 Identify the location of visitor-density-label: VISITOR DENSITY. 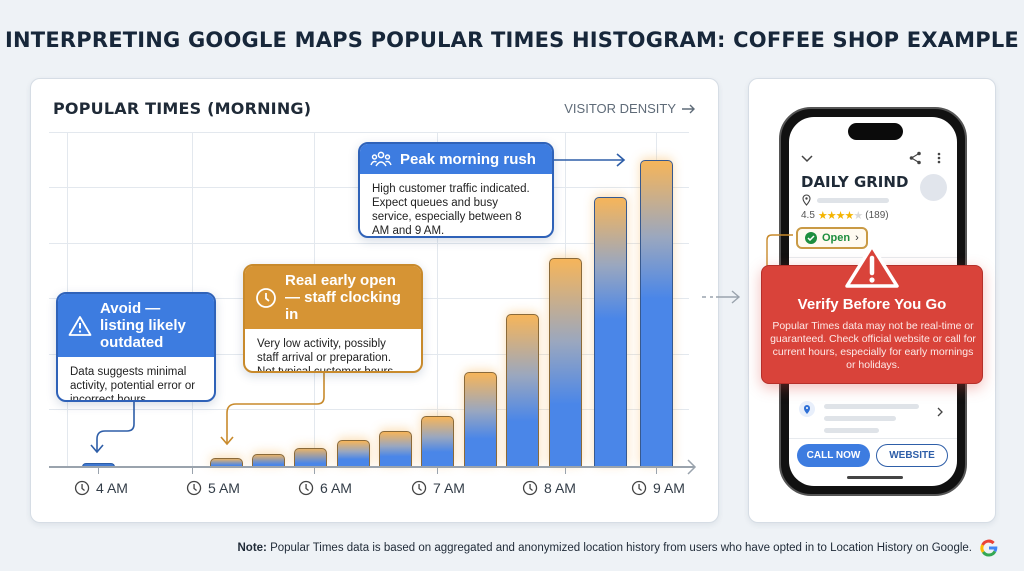
(630, 108).